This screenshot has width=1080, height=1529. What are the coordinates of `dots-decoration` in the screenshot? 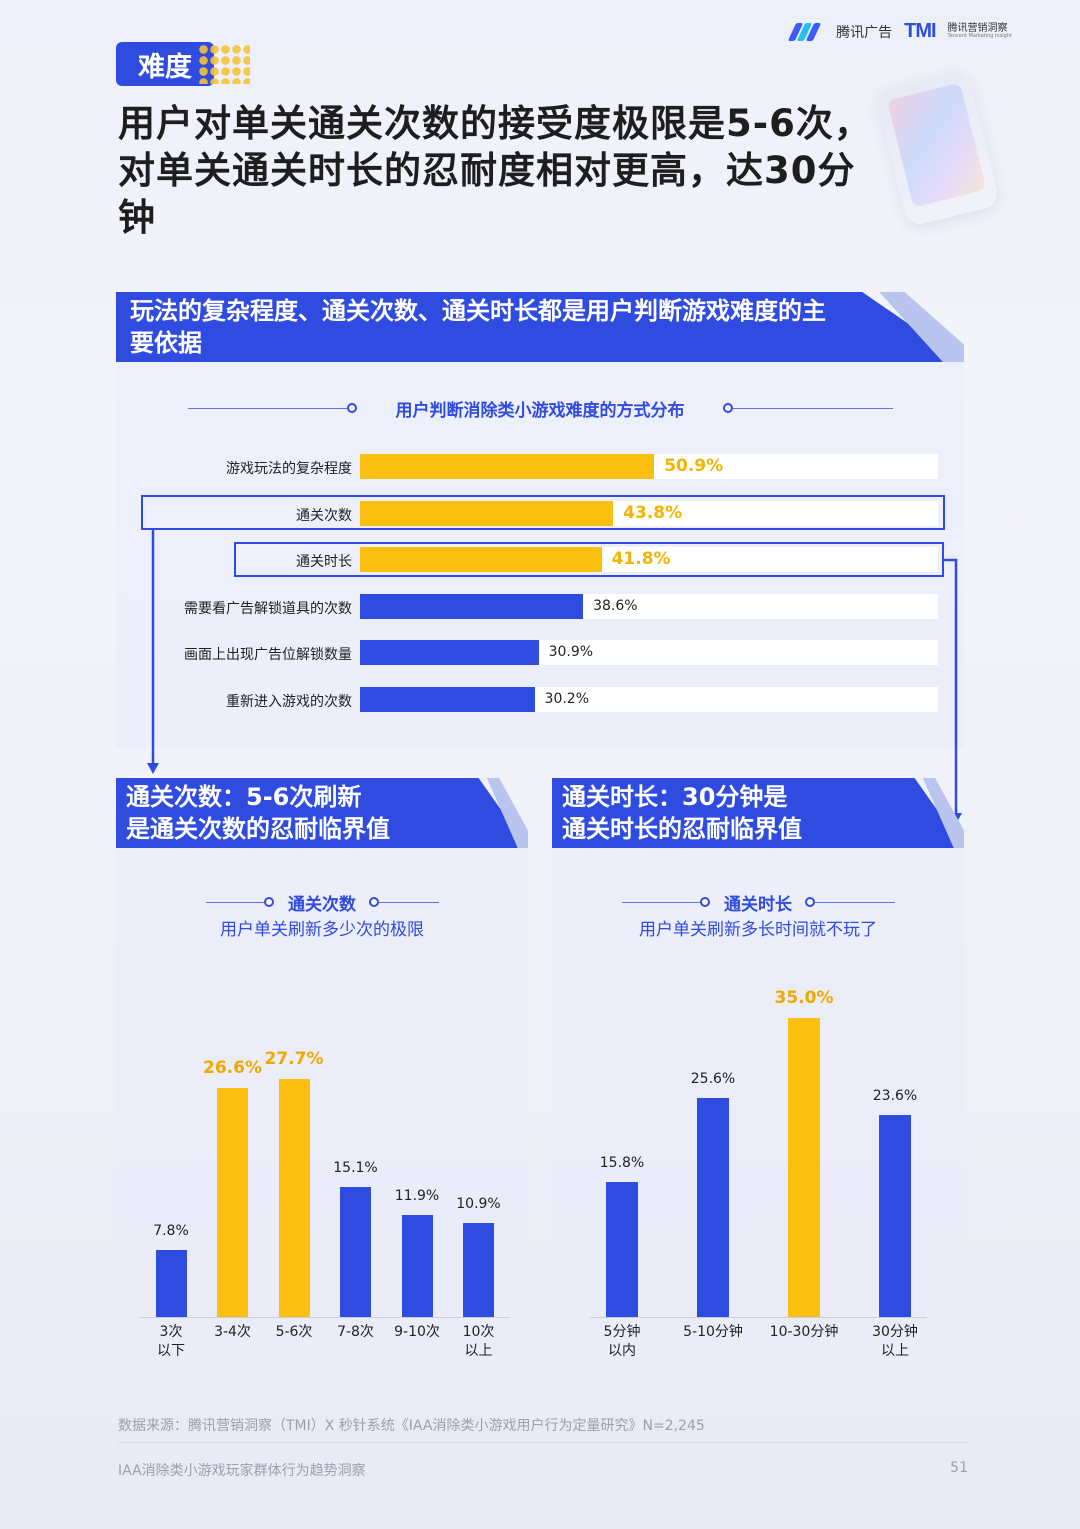 It's located at (224, 64).